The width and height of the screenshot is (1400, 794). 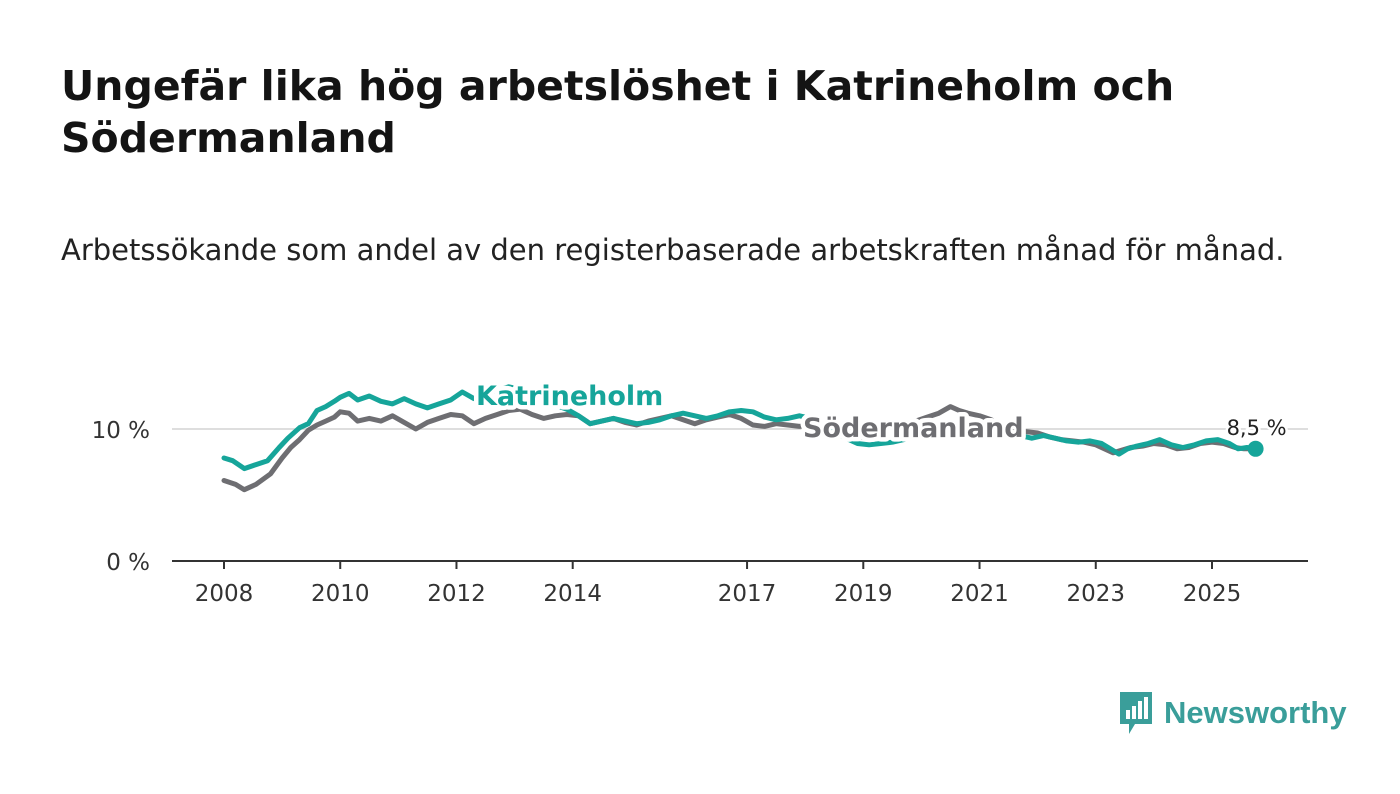 I want to click on end-point-marker, so click(x=1255, y=448).